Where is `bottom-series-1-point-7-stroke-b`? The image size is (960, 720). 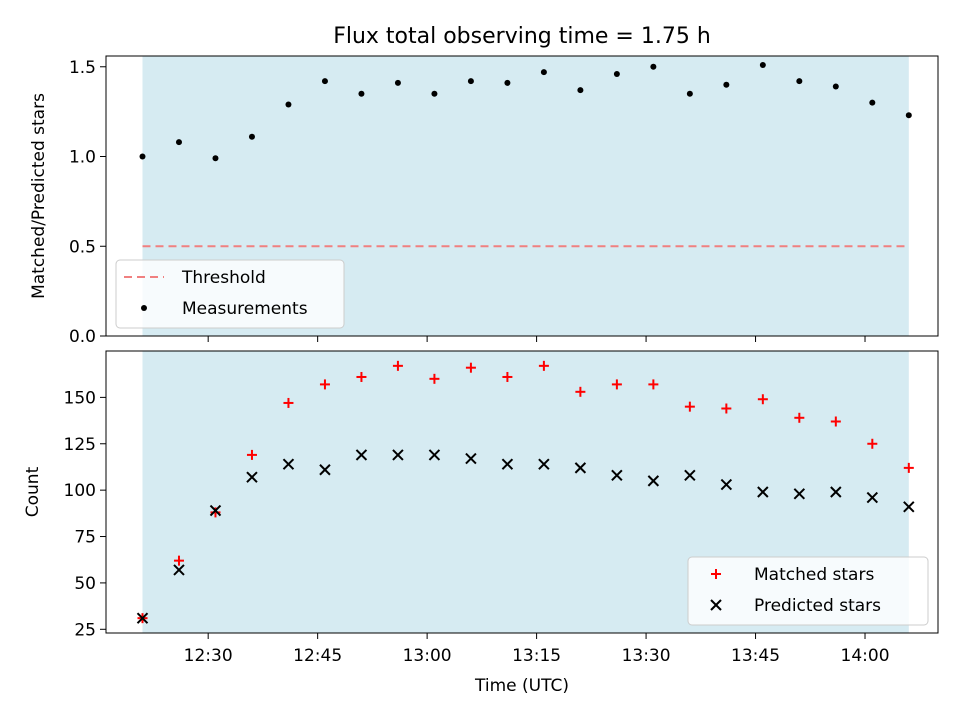
bottom-series-1-point-7-stroke-b is located at coordinates (398, 455).